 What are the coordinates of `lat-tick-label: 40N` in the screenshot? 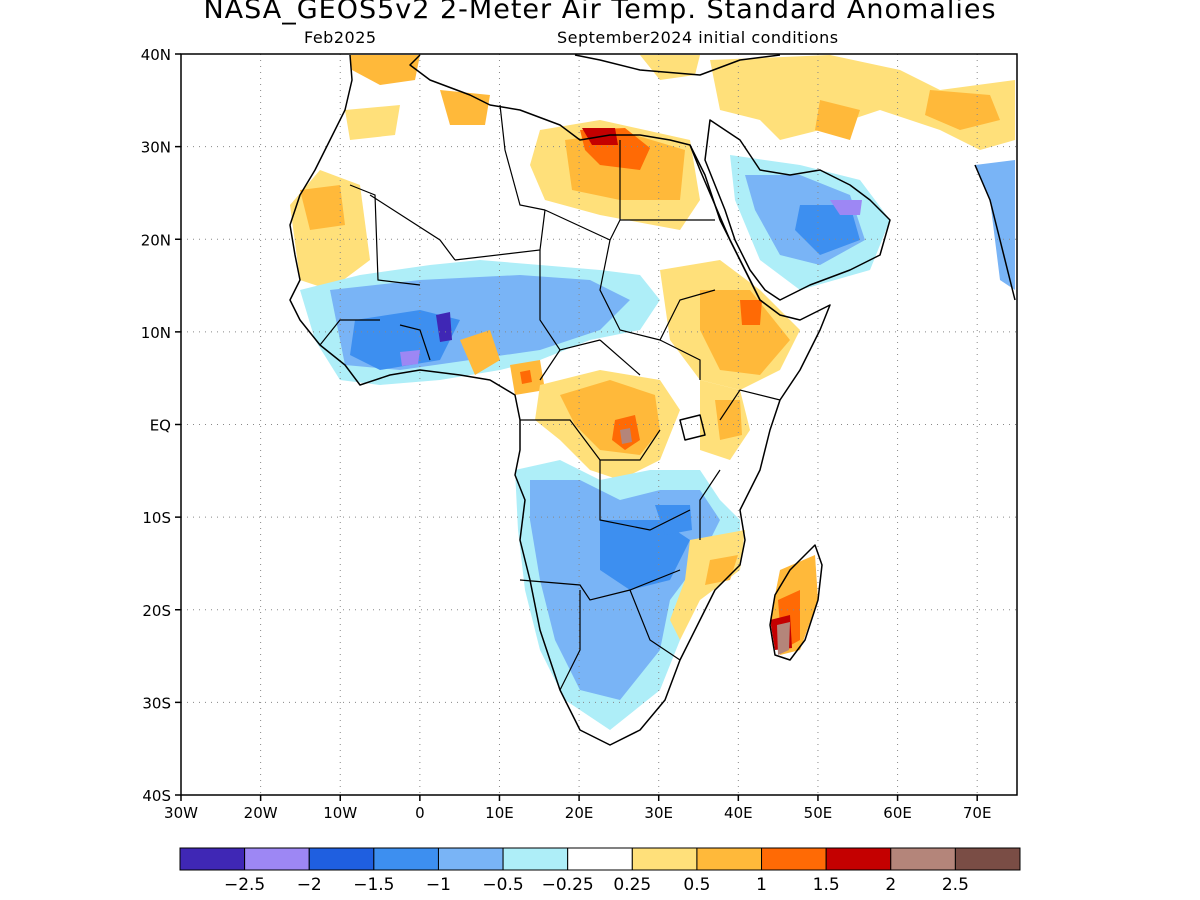 It's located at (156, 55).